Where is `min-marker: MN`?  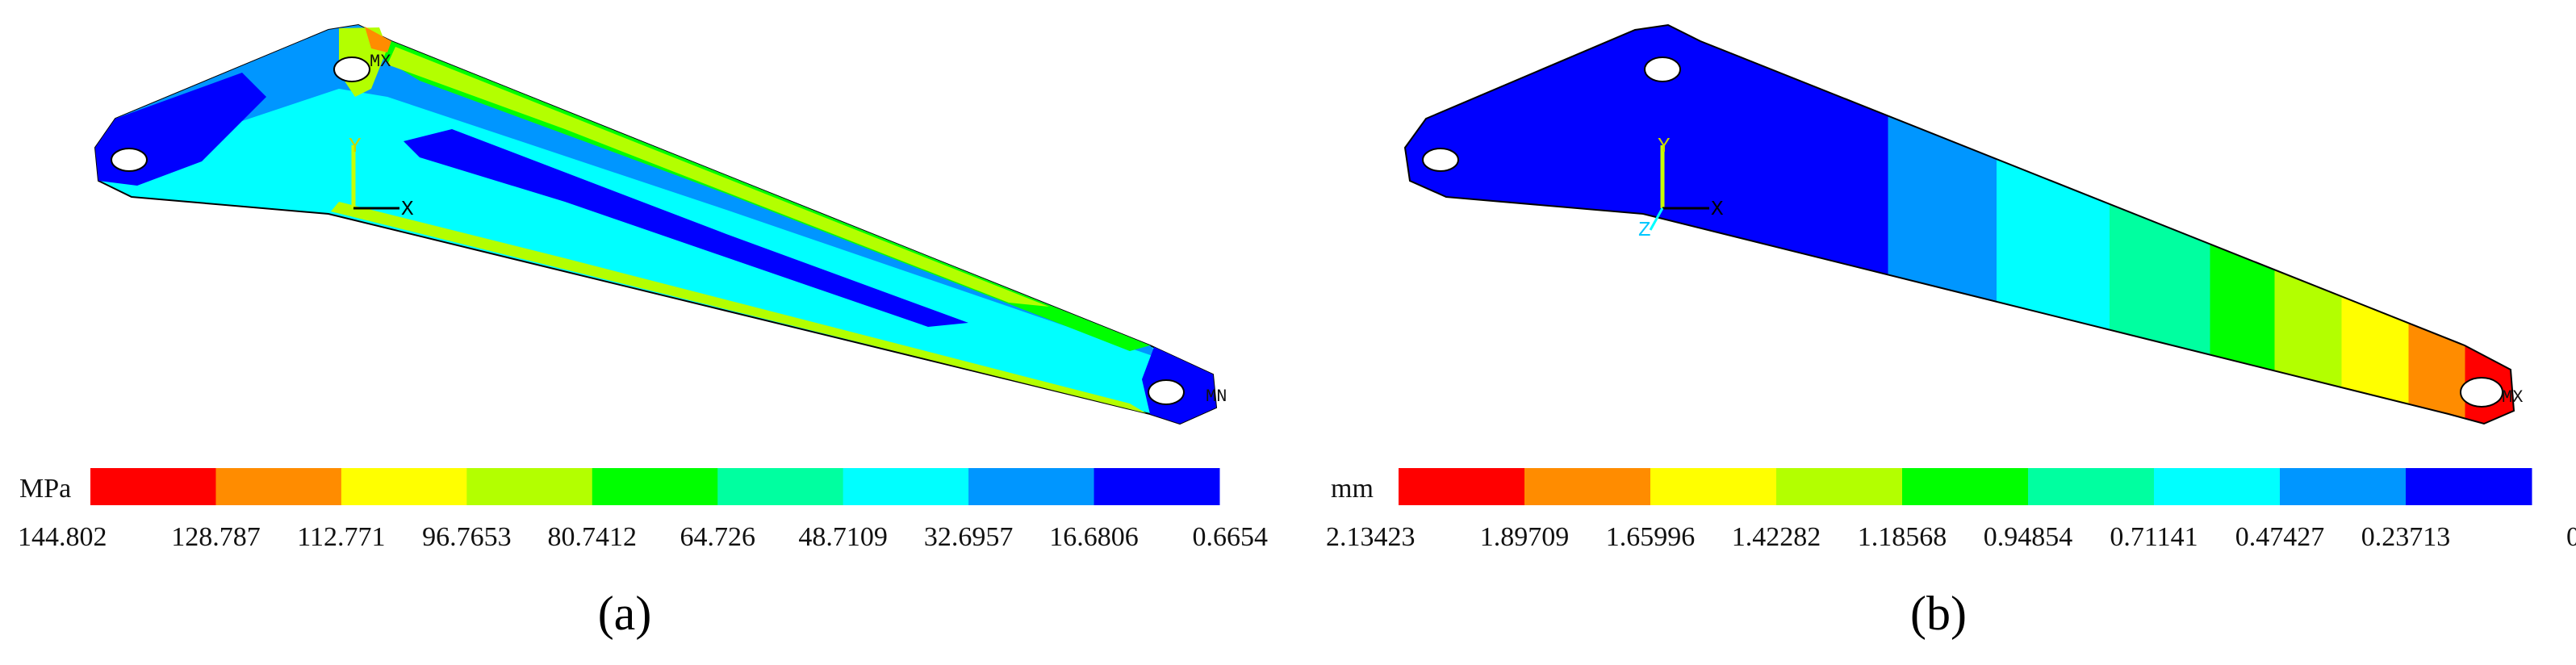 min-marker: MN is located at coordinates (1216, 397).